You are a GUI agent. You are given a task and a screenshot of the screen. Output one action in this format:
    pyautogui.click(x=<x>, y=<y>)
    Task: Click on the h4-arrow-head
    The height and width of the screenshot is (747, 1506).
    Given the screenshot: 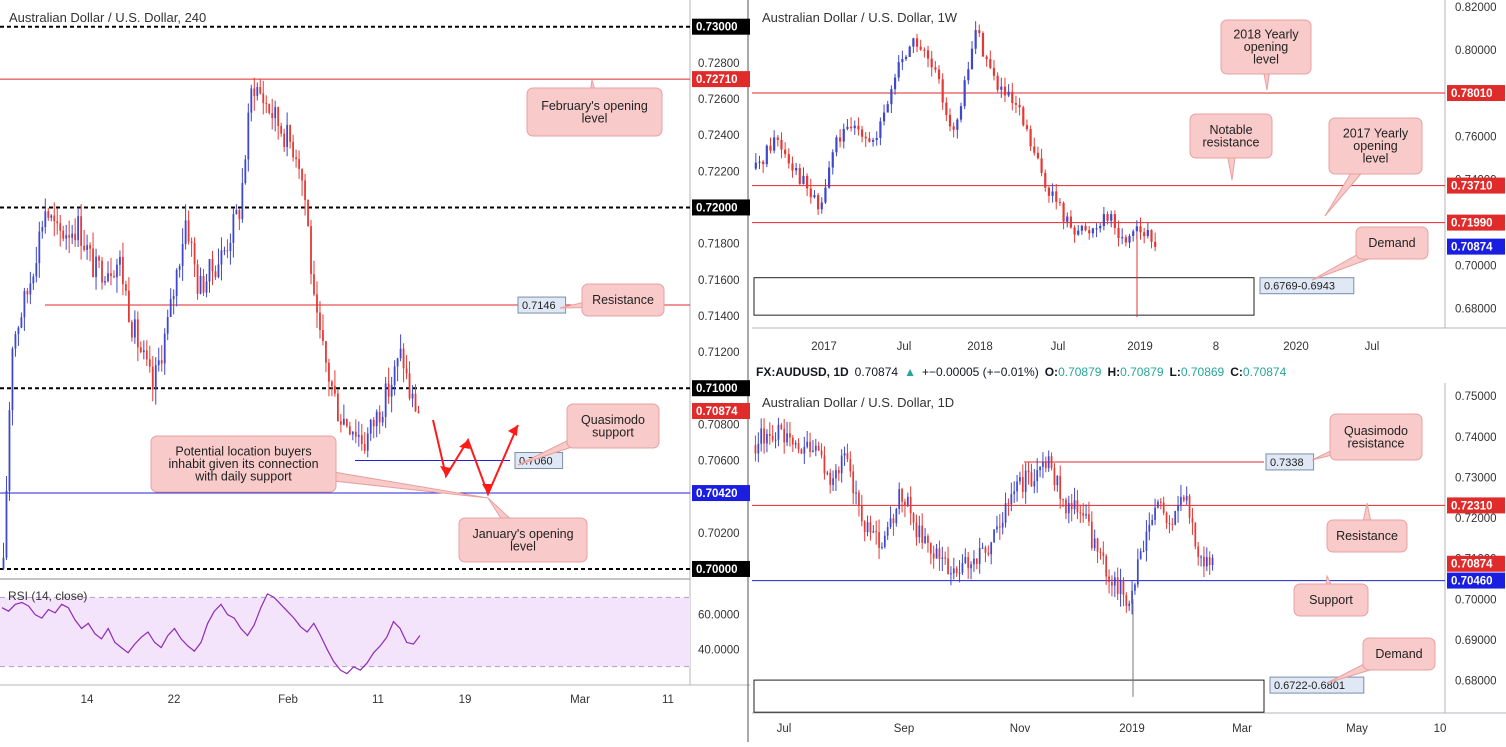 What is the action you would take?
    pyautogui.click(x=464, y=444)
    